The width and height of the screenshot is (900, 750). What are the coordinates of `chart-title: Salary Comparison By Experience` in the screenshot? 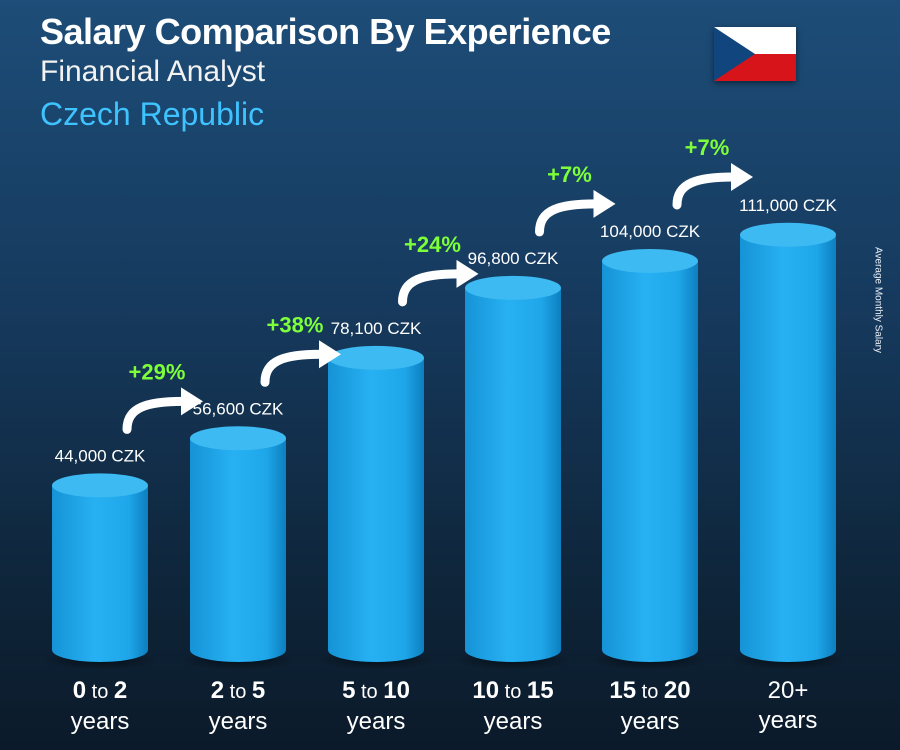 It's located at (325, 31).